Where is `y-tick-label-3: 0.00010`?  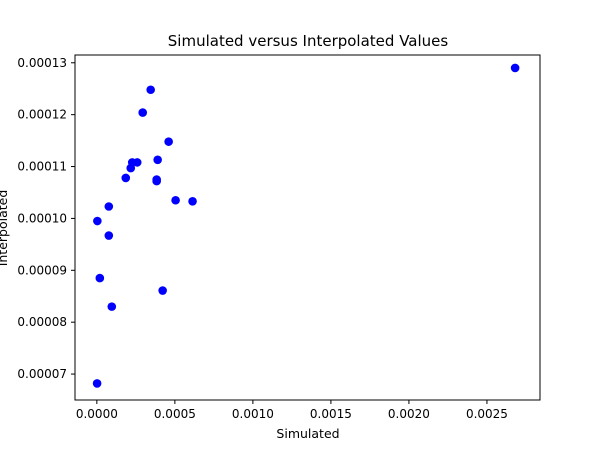 y-tick-label-3: 0.00010 is located at coordinates (42, 218).